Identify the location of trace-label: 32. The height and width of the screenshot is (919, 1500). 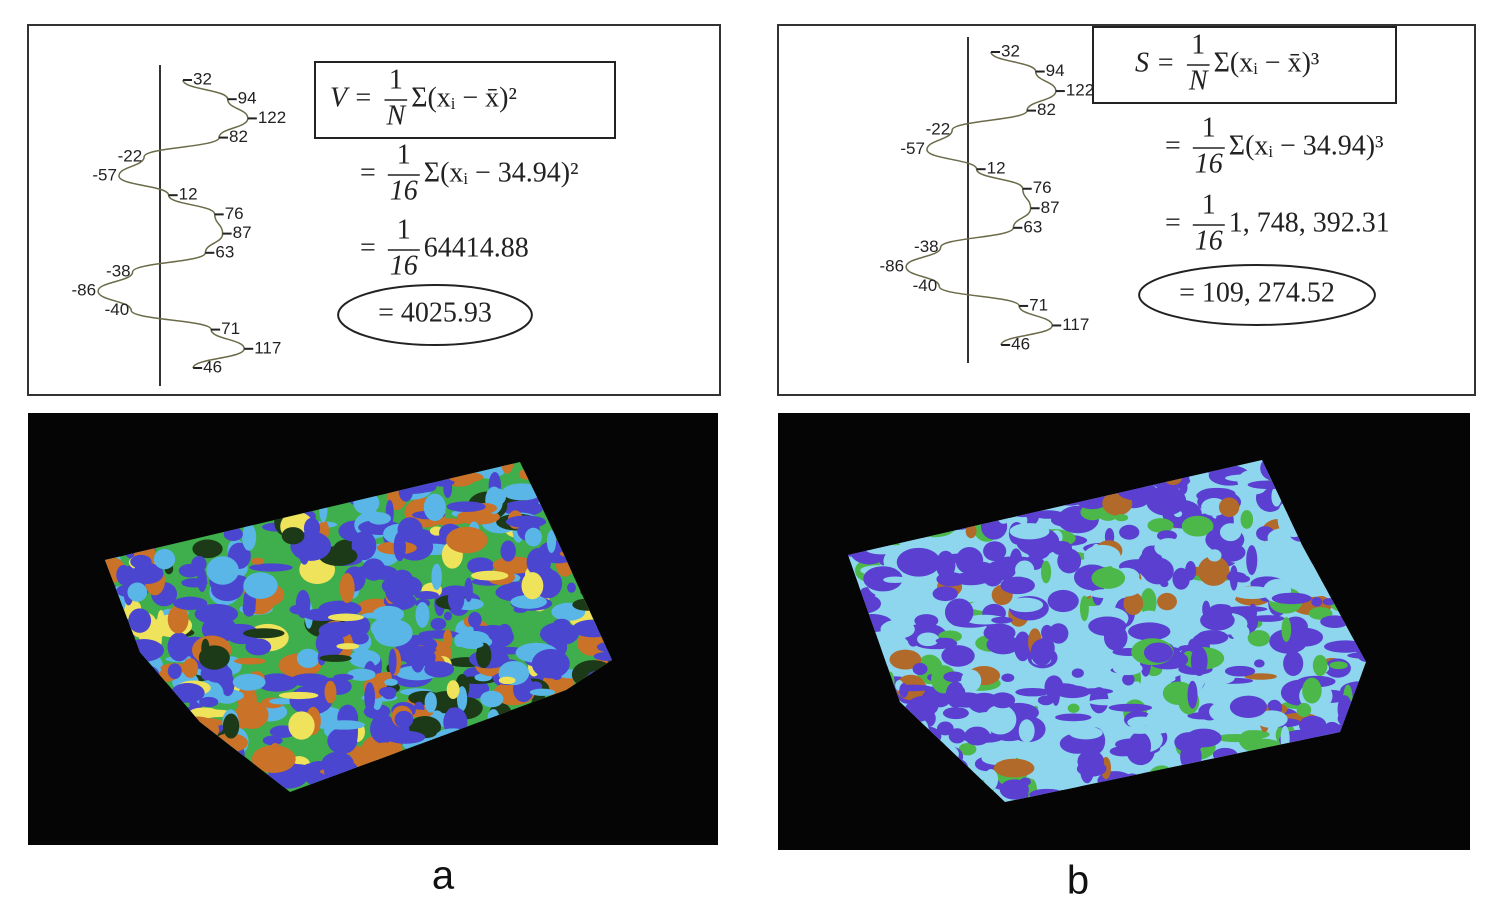
(202, 78).